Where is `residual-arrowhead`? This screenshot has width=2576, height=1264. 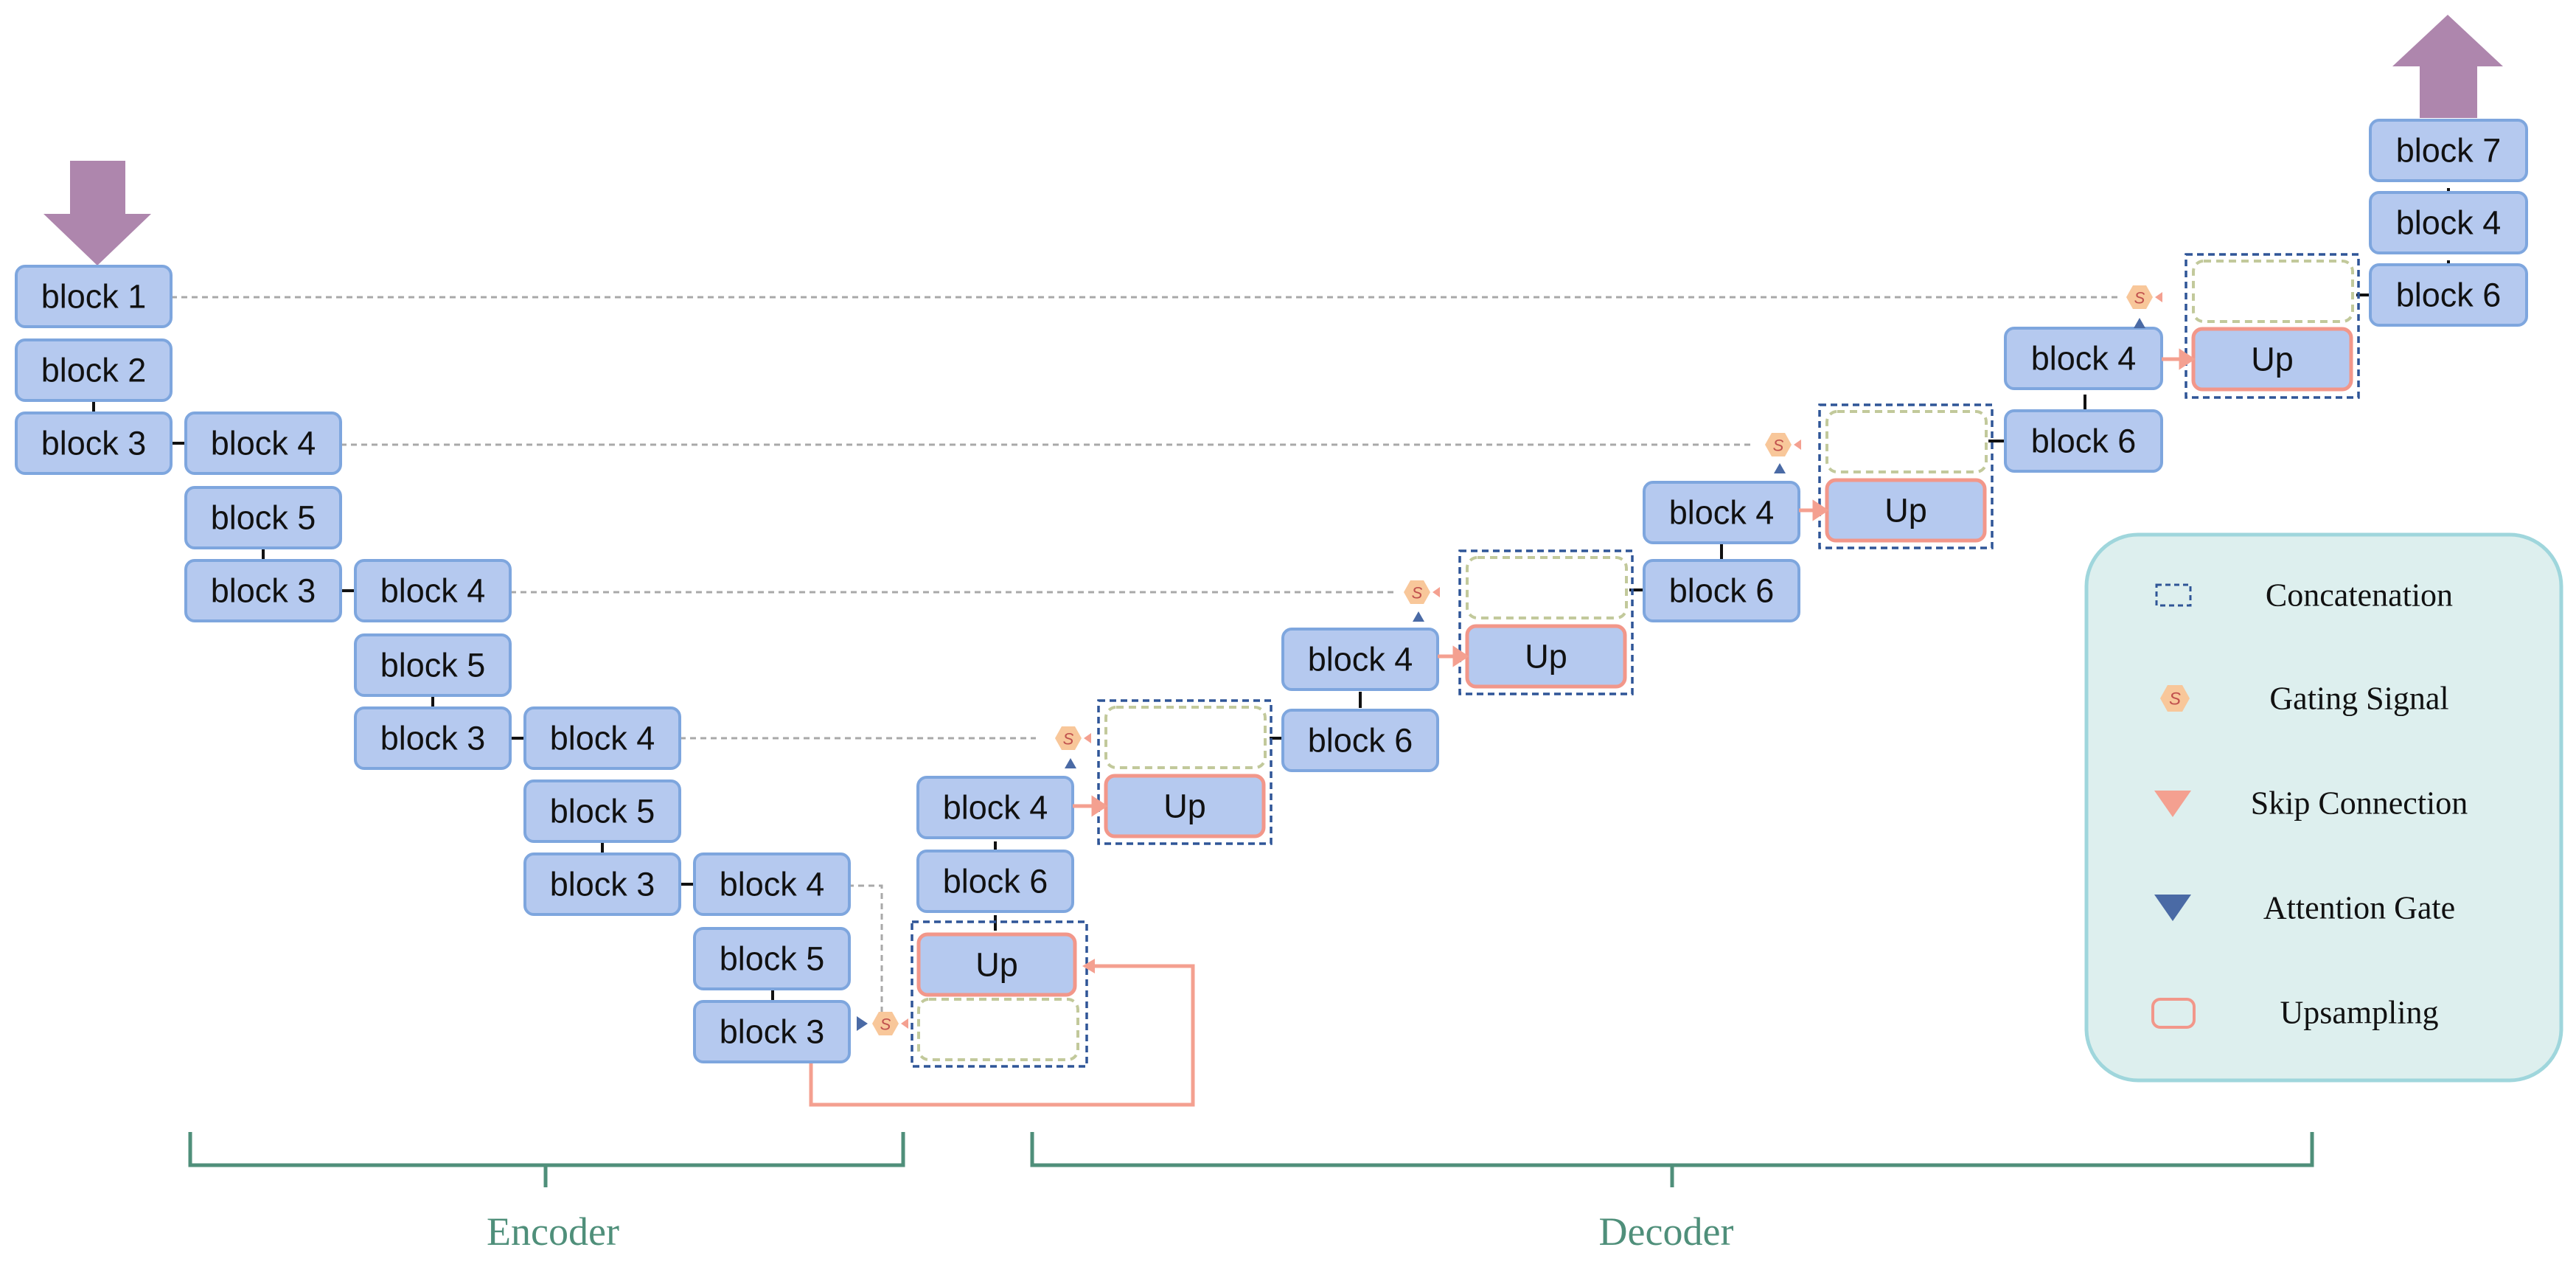 residual-arrowhead is located at coordinates (1089, 966).